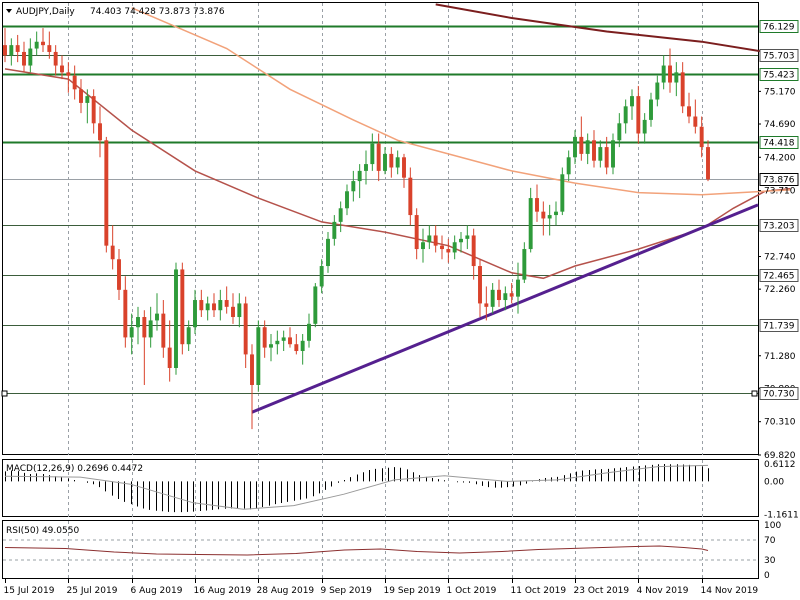  Describe the element at coordinates (780, 465) in the screenshot. I see `macd-y-tick-label: 0.6112` at that location.